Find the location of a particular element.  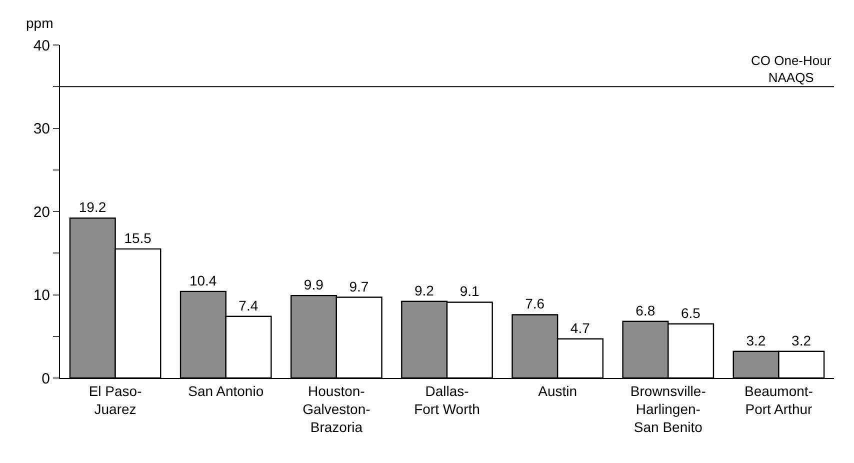

data-label: 9.7 is located at coordinates (359, 286).